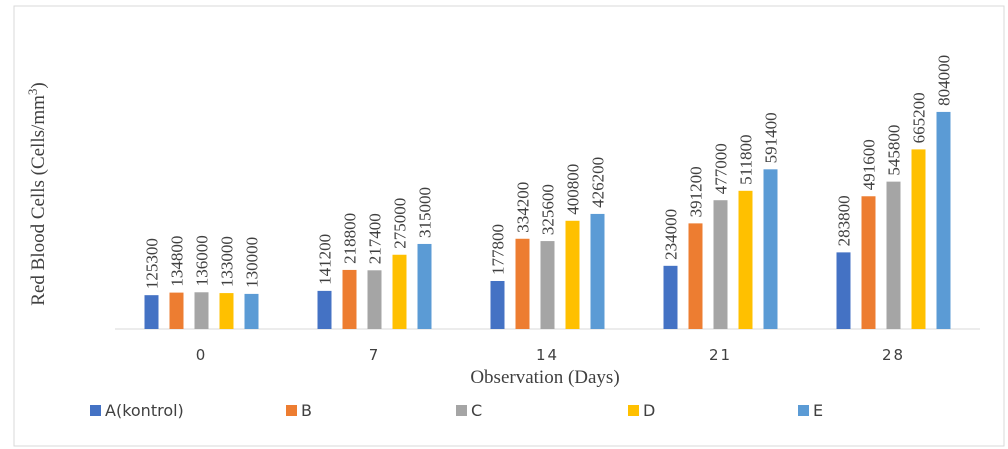 The image size is (1008, 449). What do you see at coordinates (818, 410) in the screenshot?
I see `legend-label: E` at bounding box center [818, 410].